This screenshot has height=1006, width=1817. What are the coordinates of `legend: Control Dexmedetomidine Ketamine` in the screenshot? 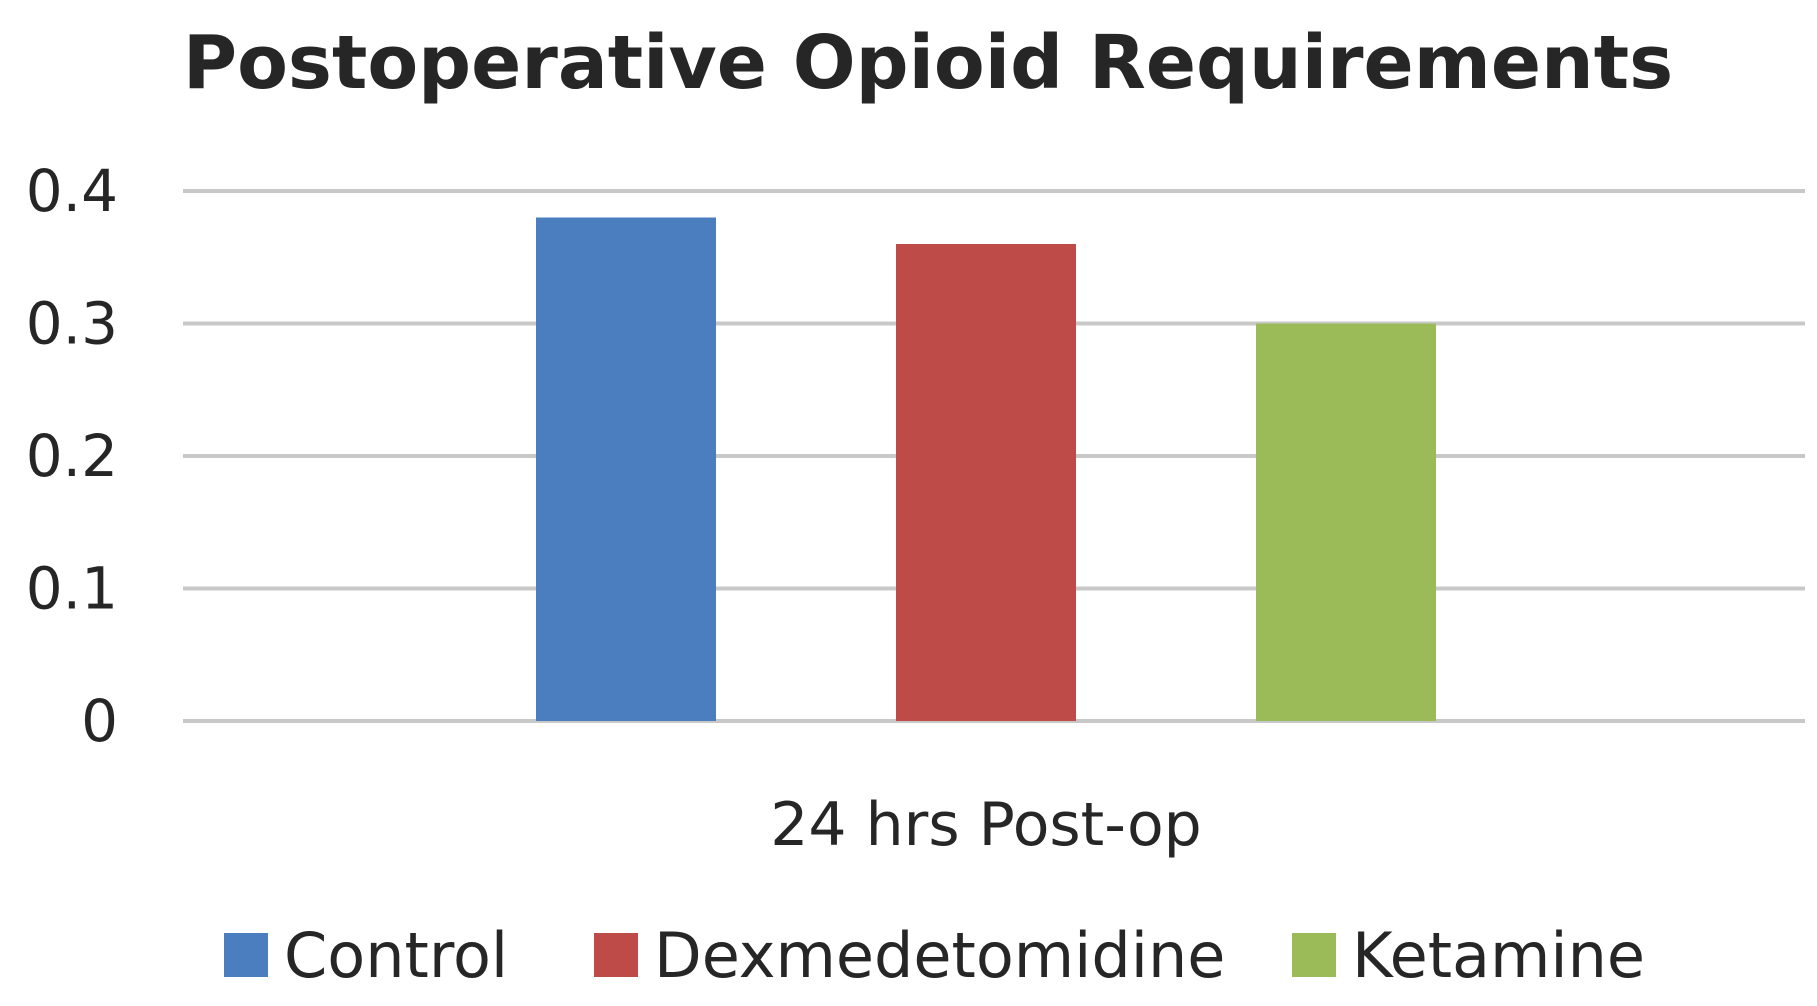 It's located at (934, 955).